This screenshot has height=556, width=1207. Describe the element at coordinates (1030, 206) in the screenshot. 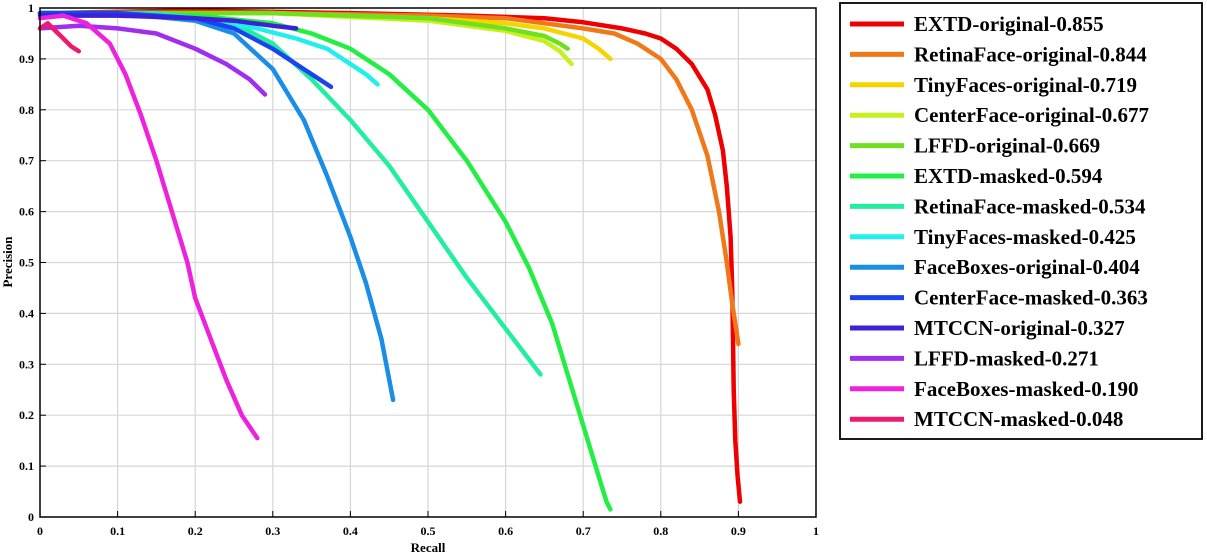

I see `legend-label: RetinaFace-masked-0.534` at that location.